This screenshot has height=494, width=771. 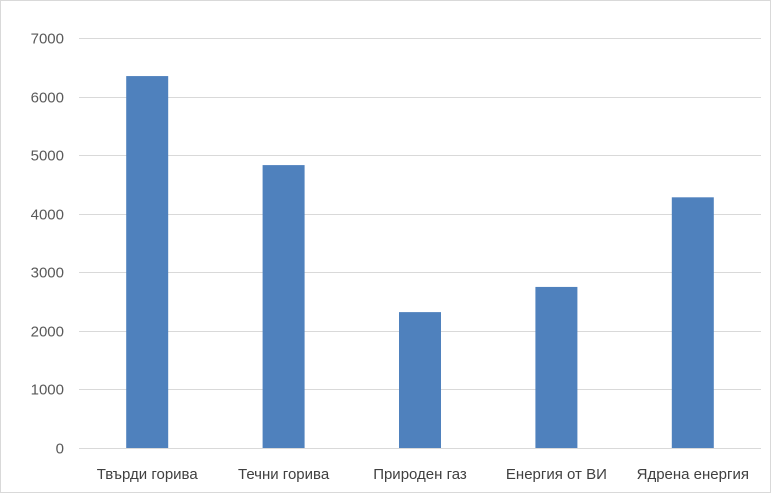 I want to click on y-tick-label: 3000, so click(x=47, y=273).